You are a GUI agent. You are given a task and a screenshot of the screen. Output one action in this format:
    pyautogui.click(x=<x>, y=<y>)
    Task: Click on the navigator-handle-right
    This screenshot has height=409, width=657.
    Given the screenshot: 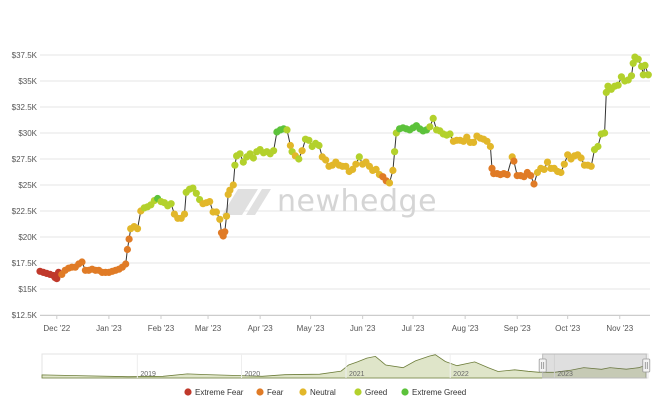 What is the action you would take?
    pyautogui.click(x=646, y=365)
    